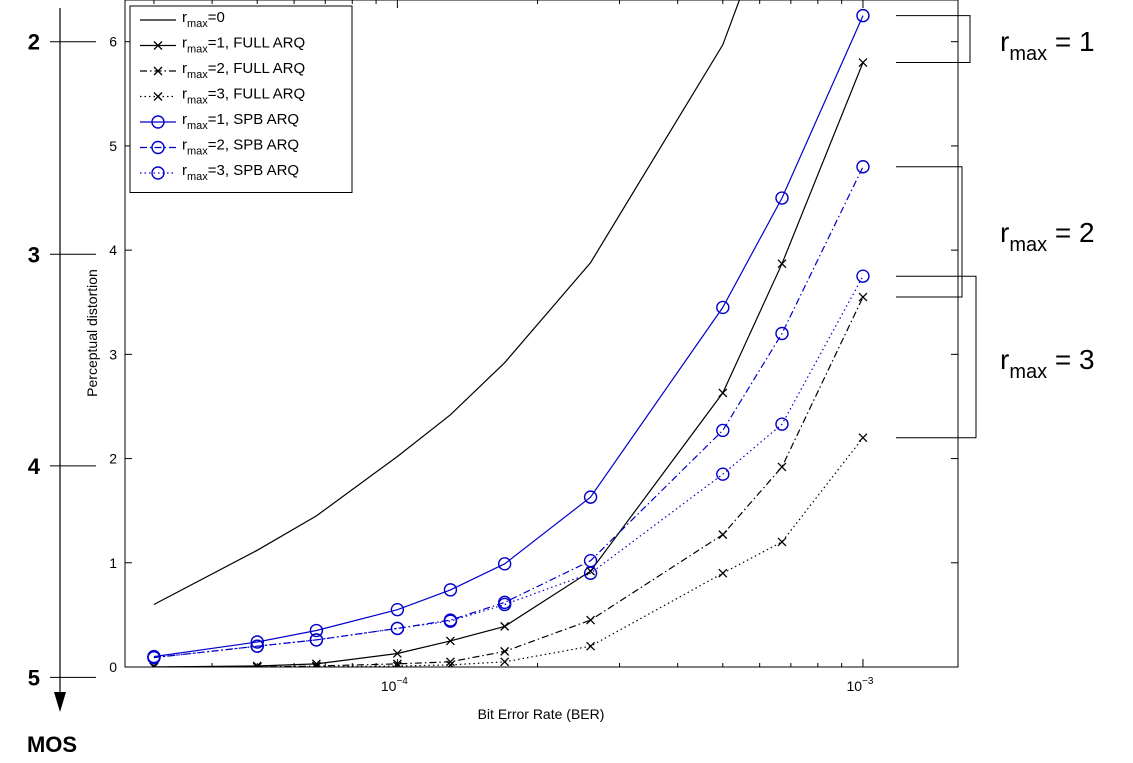 This screenshot has height=763, width=1133. I want to click on annotation-bracket-1: rmax = 1, so click(995, 40).